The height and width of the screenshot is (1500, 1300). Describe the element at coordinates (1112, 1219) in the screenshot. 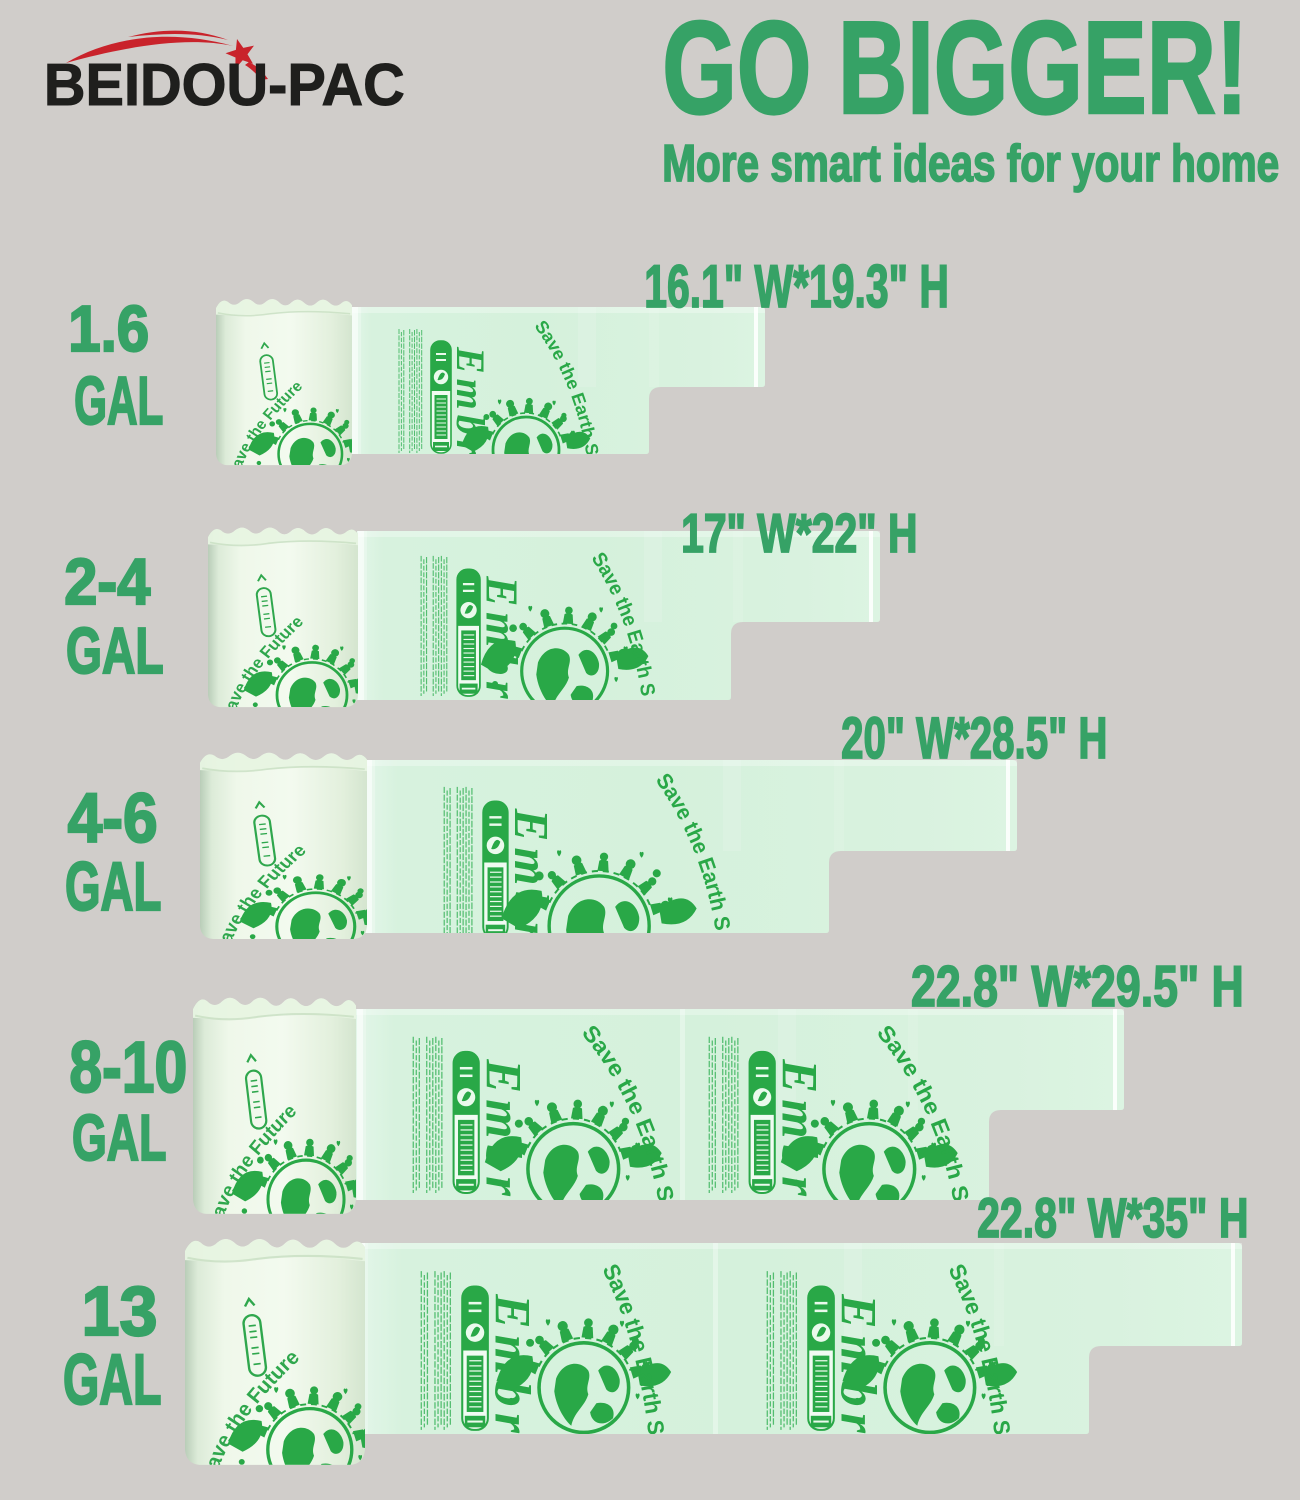

I see `svg-text: 22.8" W*35" H` at that location.